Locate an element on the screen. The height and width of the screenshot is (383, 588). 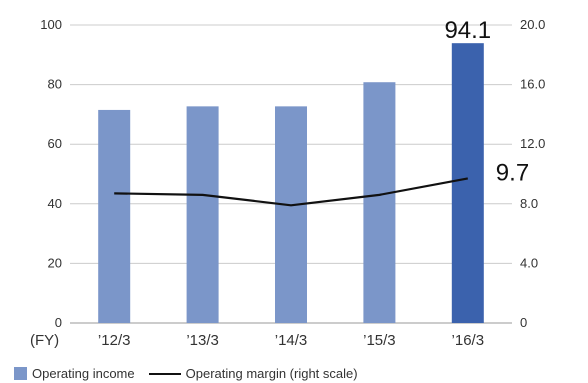
y-left-tick-label: 80 is located at coordinates (55, 84).